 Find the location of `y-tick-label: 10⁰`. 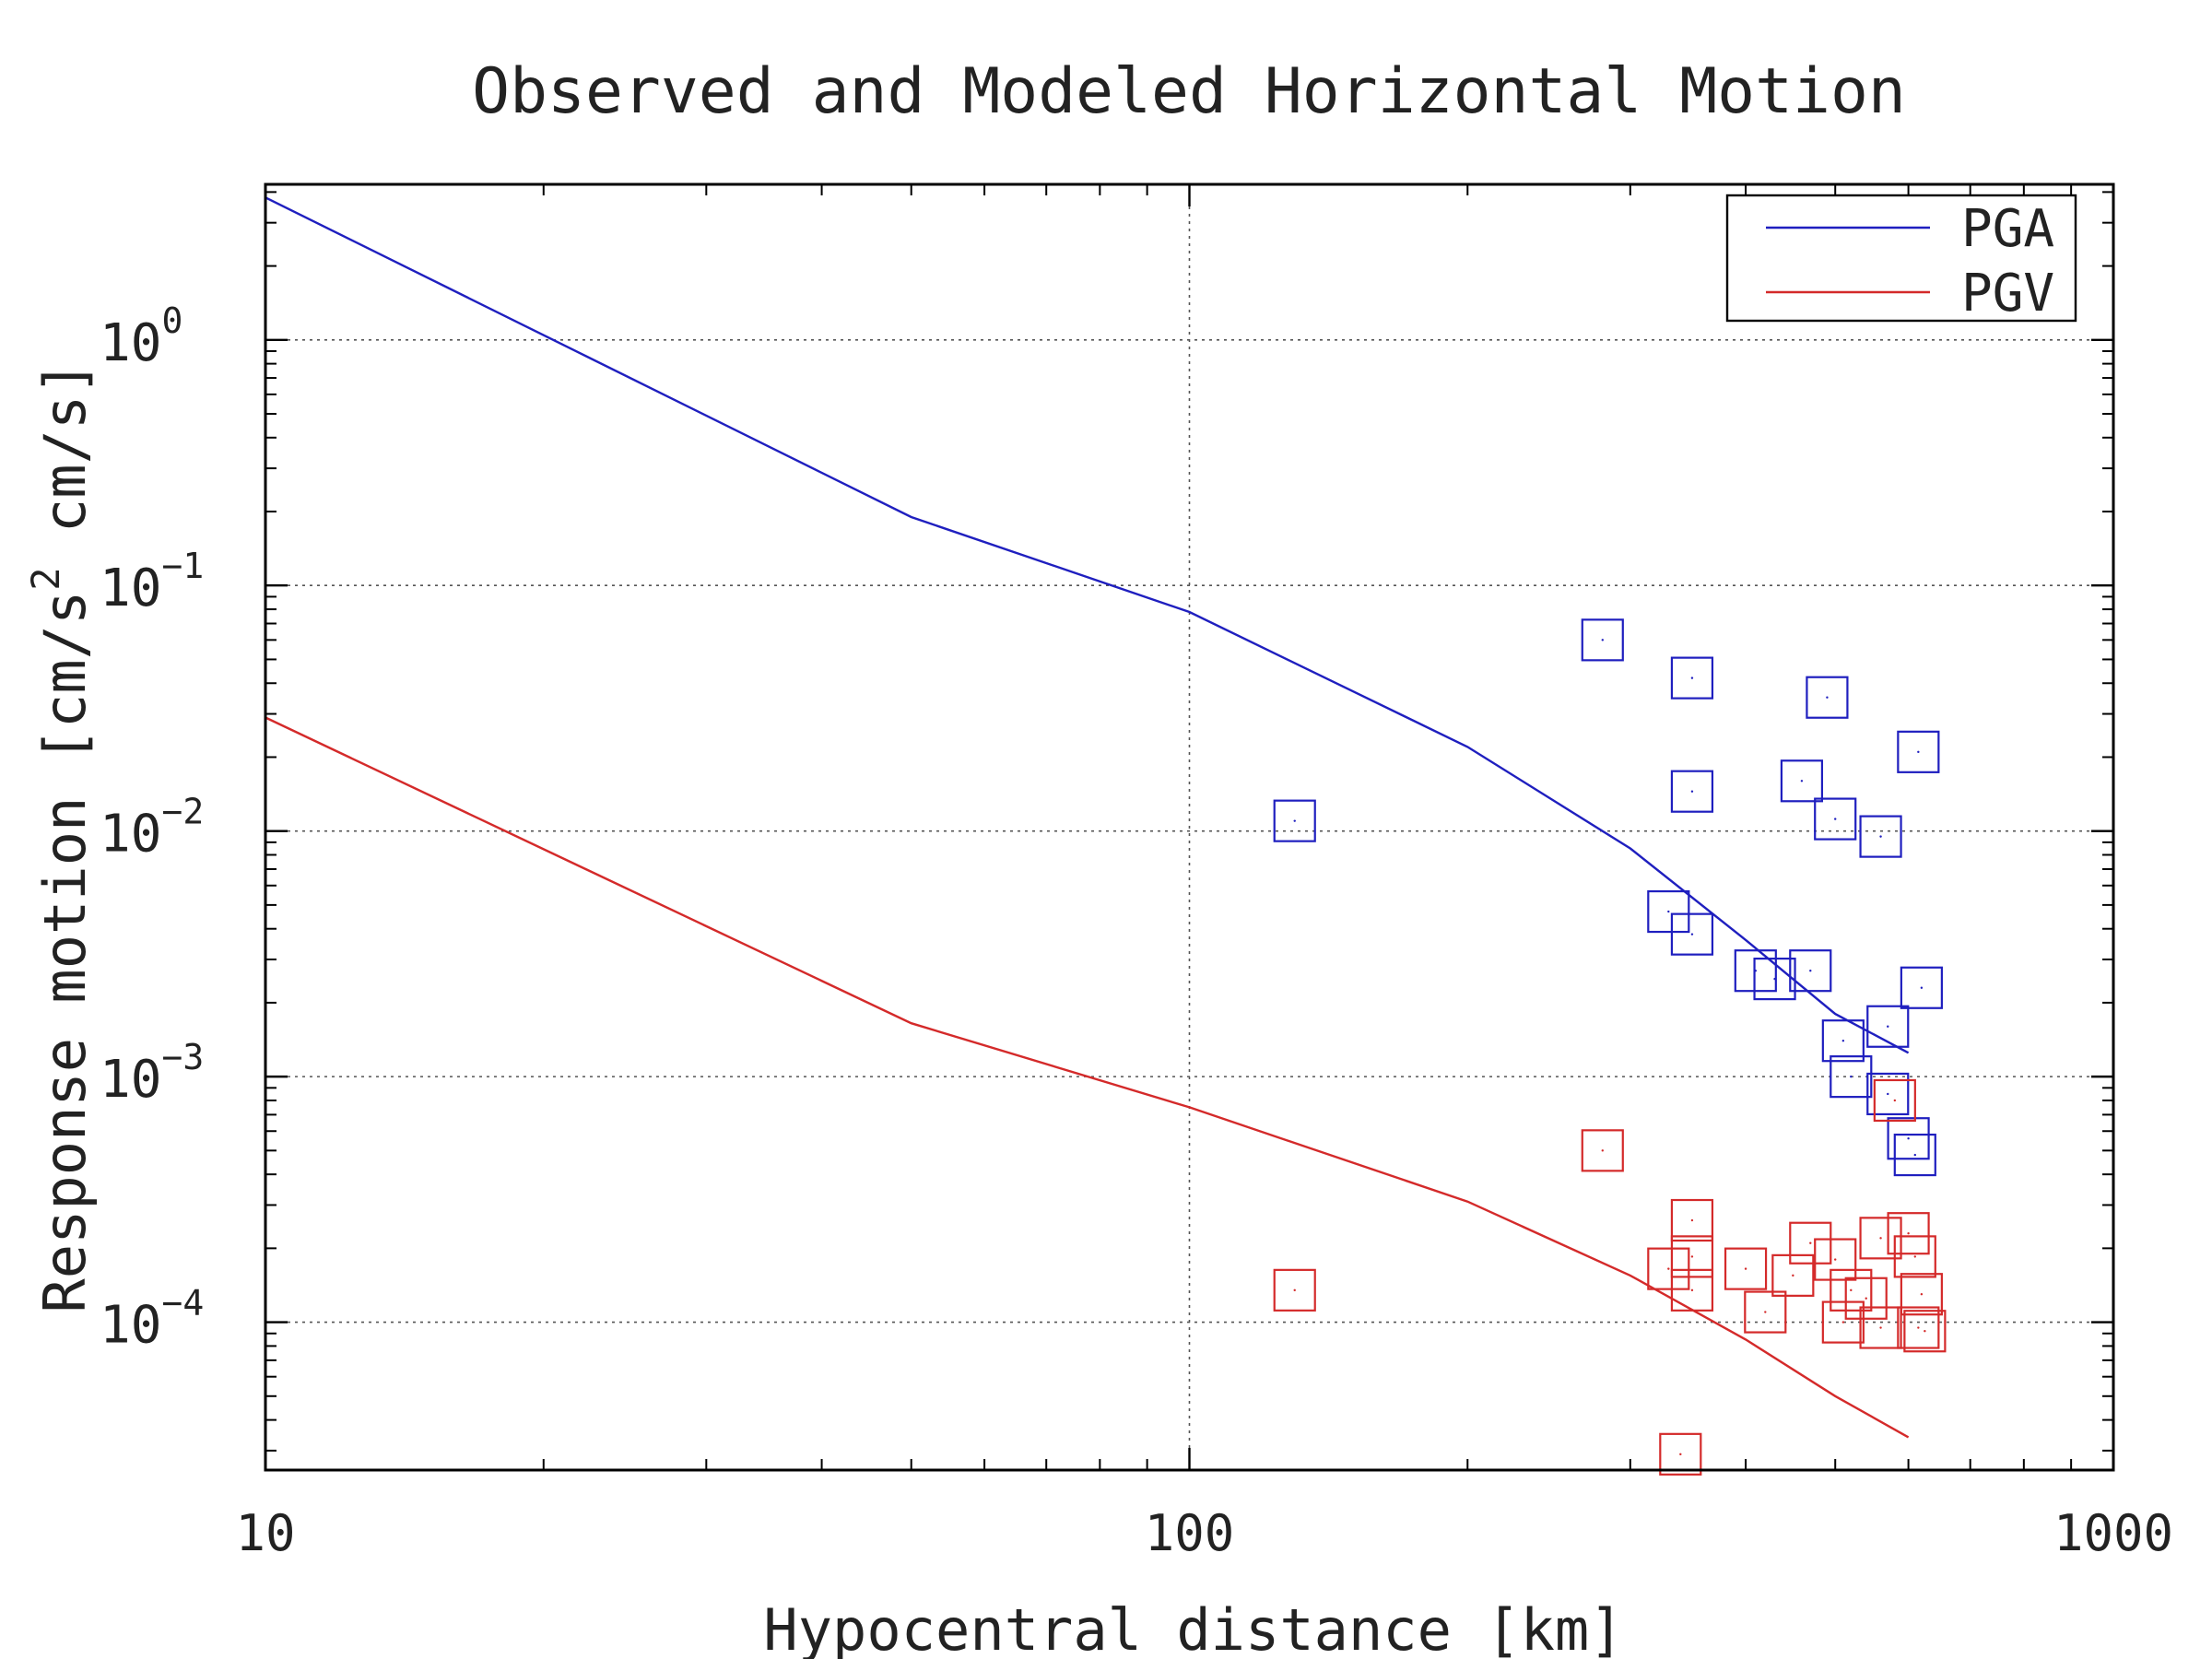

y-tick-label: 10⁰ is located at coordinates (141, 336).